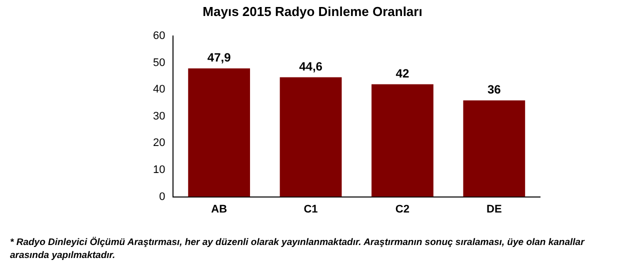 The image size is (625, 271). I want to click on y-tick-label: 20, so click(159, 143).